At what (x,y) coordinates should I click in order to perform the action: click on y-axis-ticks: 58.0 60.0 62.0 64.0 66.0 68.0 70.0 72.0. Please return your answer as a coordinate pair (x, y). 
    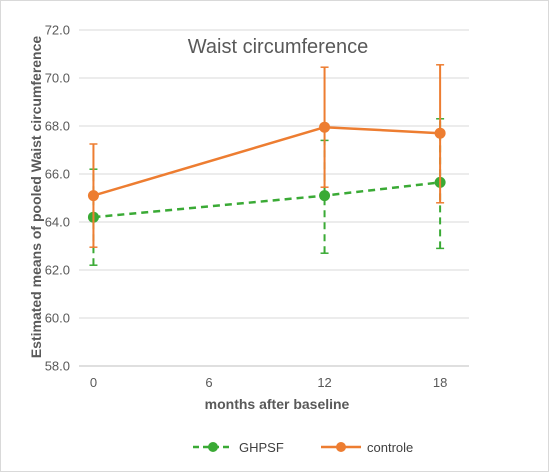
    Looking at the image, I should click on (57, 198).